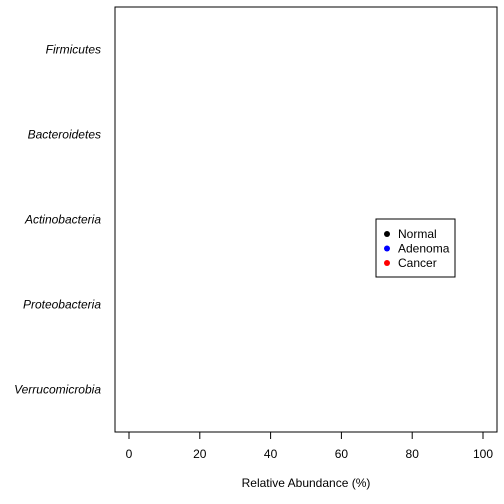  I want to click on legend-label-adenoma: Adenoma, so click(424, 249).